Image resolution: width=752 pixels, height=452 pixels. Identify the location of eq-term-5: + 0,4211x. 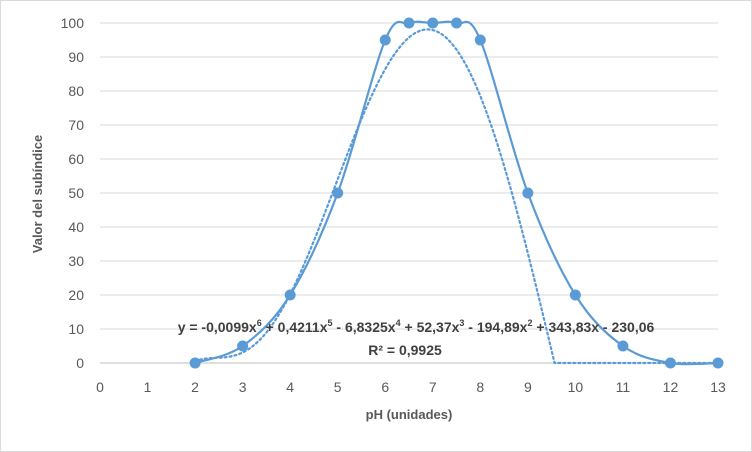
(295, 327).